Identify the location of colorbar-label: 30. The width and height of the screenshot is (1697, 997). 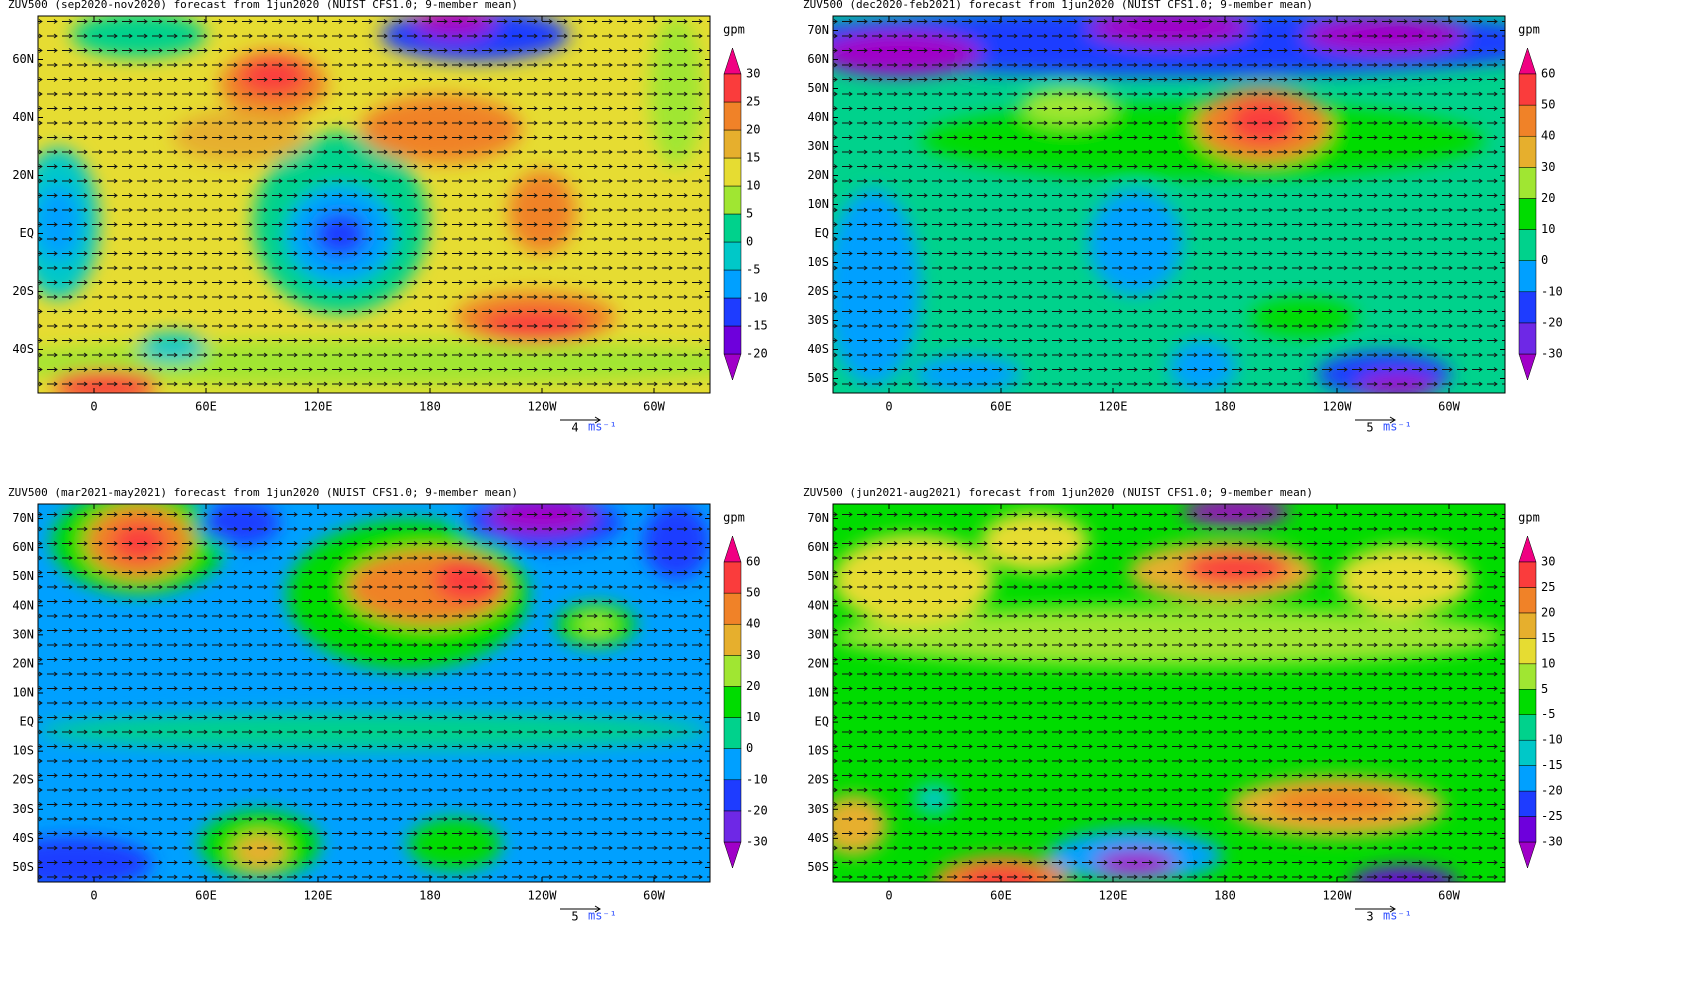
(1548, 167).